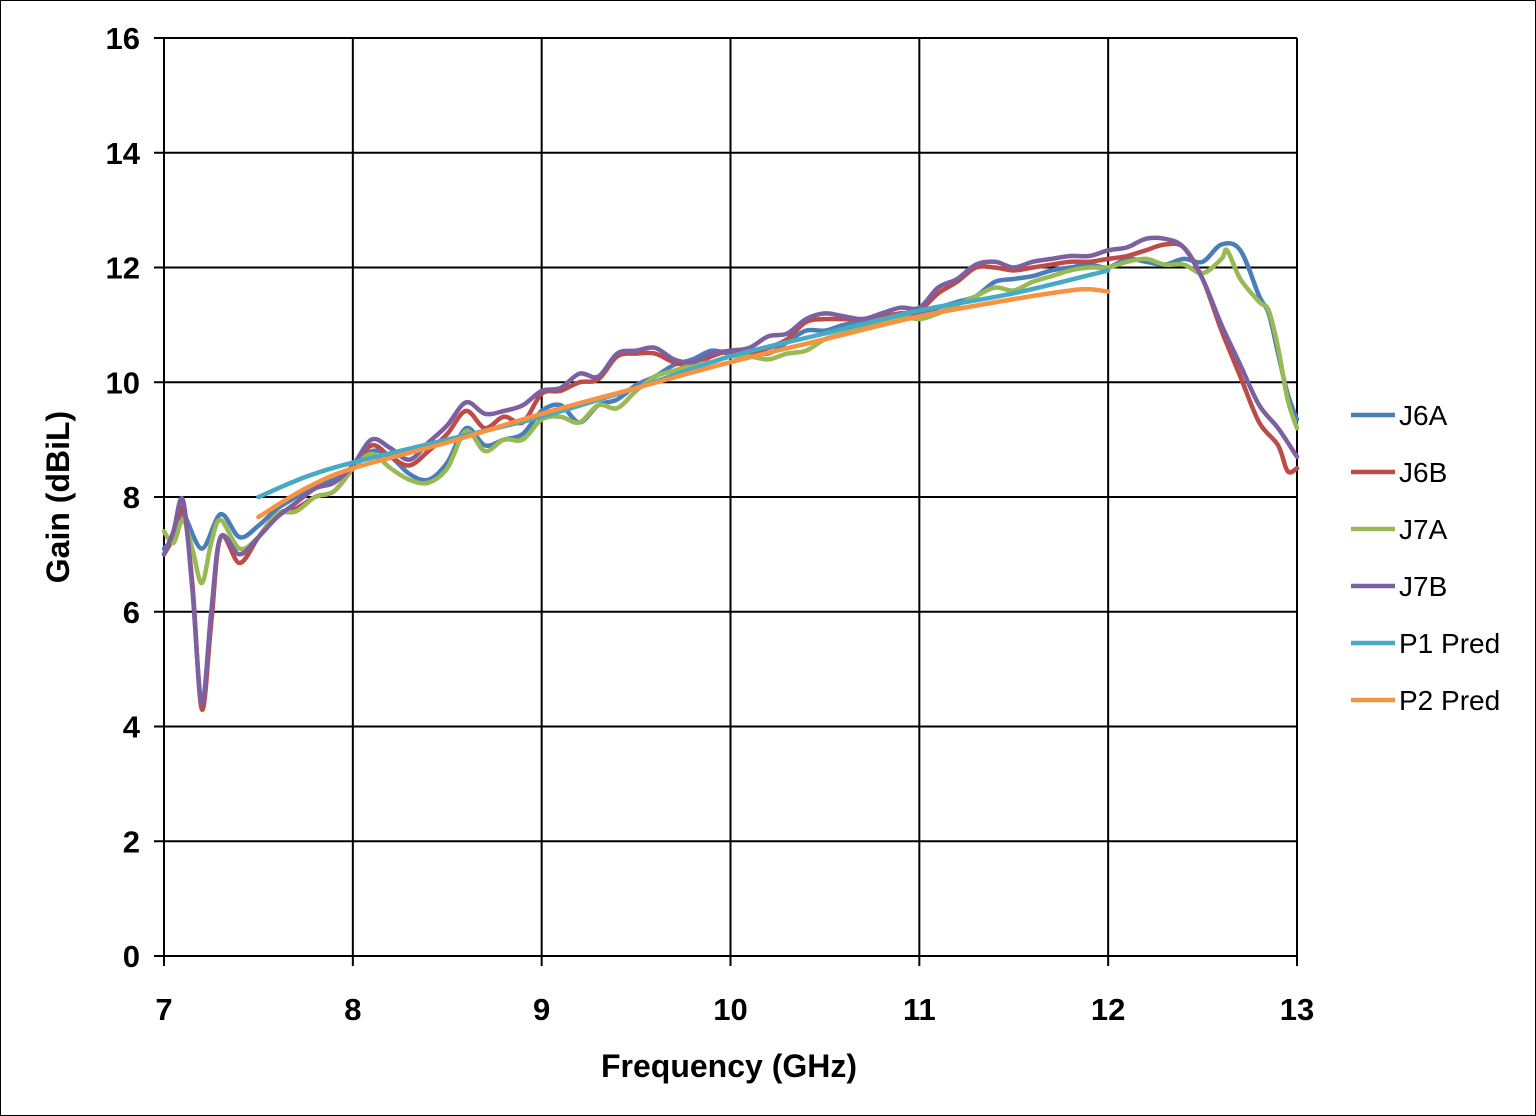  I want to click on x-tick-label: 9, so click(541, 1009).